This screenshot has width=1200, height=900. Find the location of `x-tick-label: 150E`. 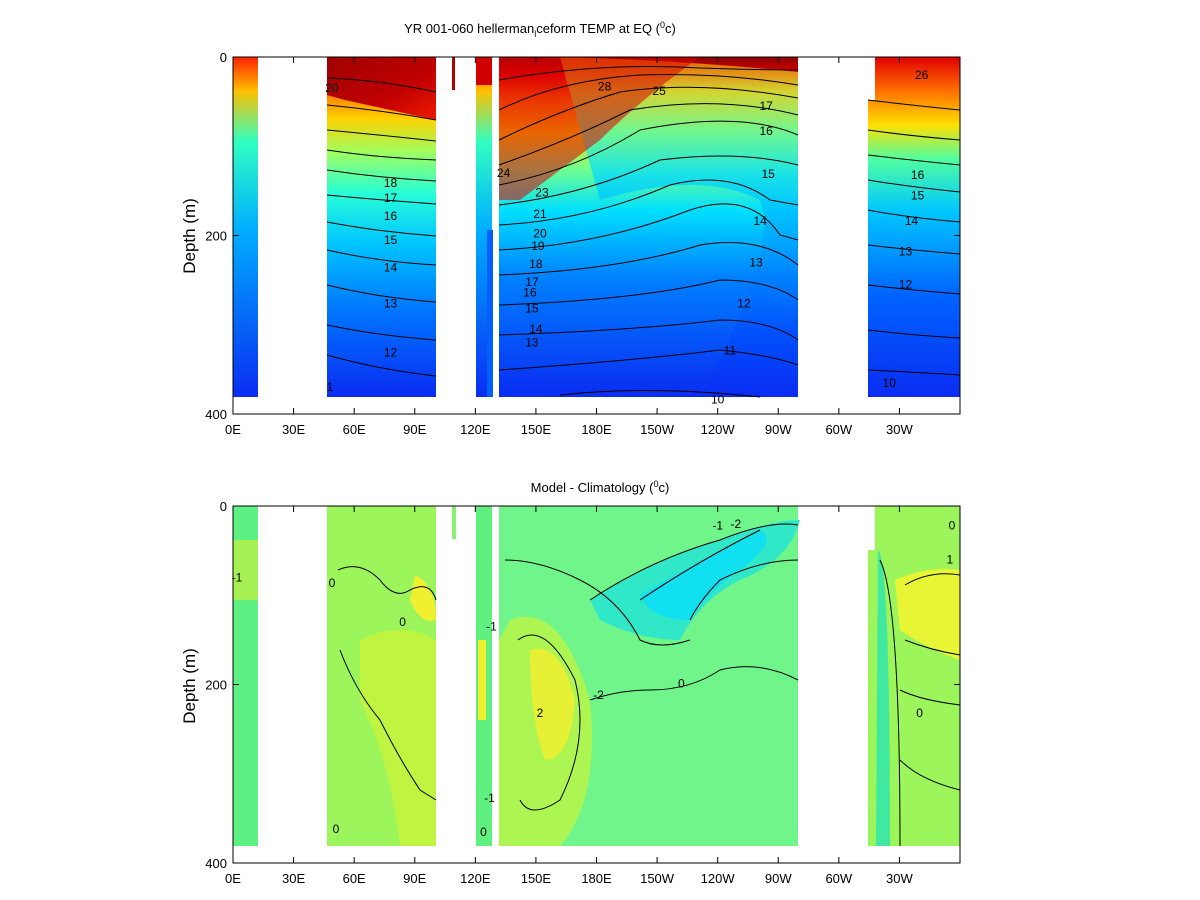

x-tick-label: 150E is located at coordinates (536, 429).